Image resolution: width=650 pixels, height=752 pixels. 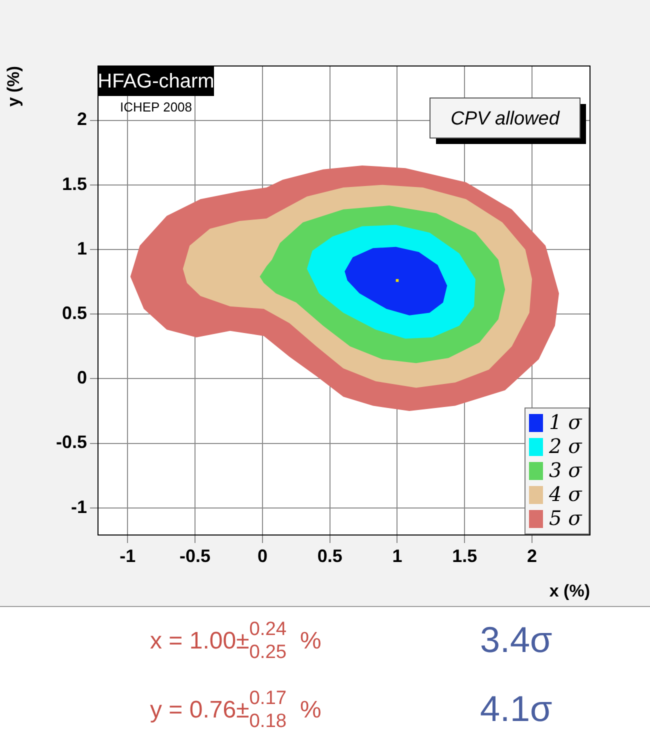 What do you see at coordinates (566, 470) in the screenshot?
I see `legend-label: 3 σ` at bounding box center [566, 470].